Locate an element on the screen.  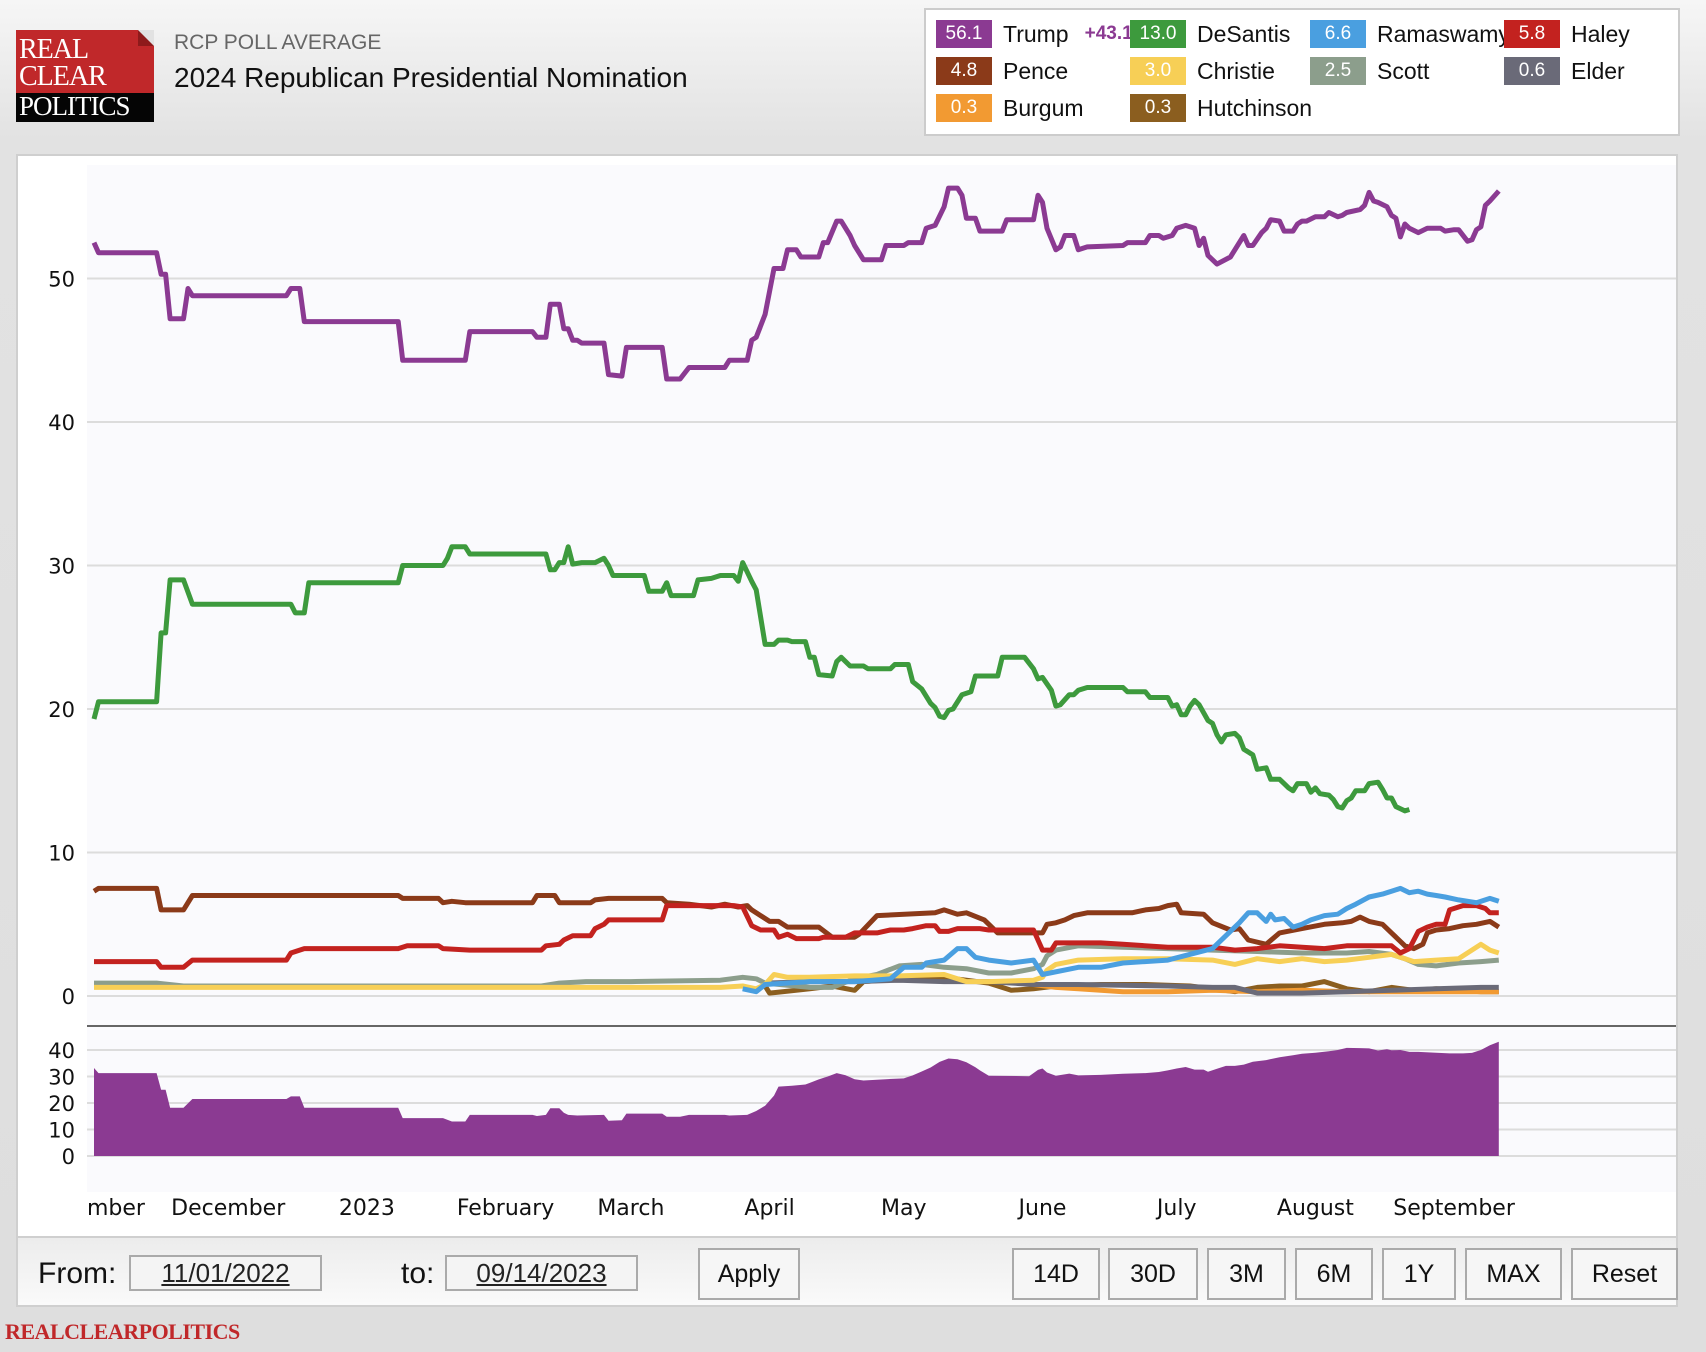
logo-line-1: REAL is located at coordinates (54, 49).